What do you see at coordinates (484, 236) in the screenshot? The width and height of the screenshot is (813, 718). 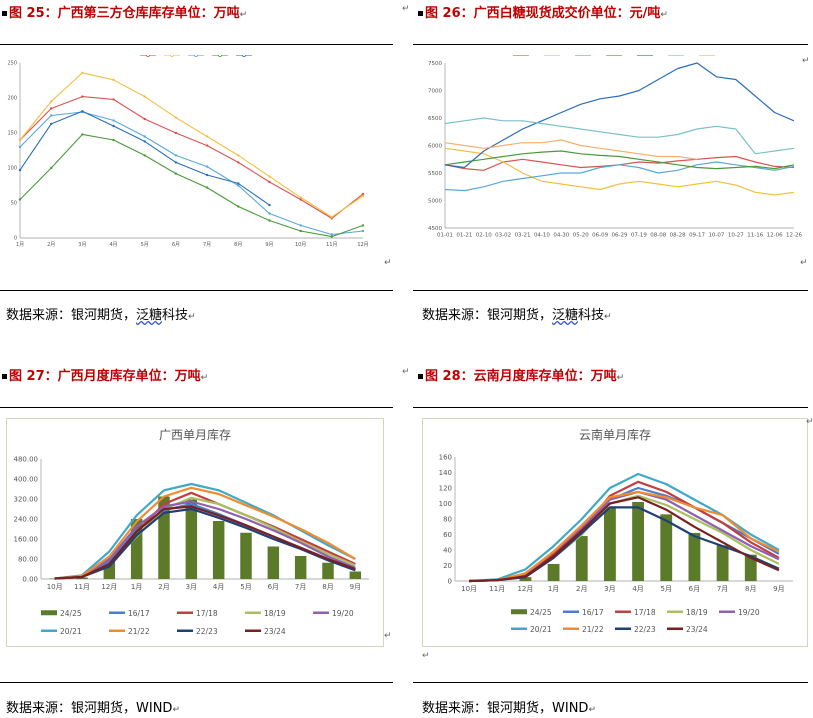 I see `fig26-xtick-label: 02-10` at bounding box center [484, 236].